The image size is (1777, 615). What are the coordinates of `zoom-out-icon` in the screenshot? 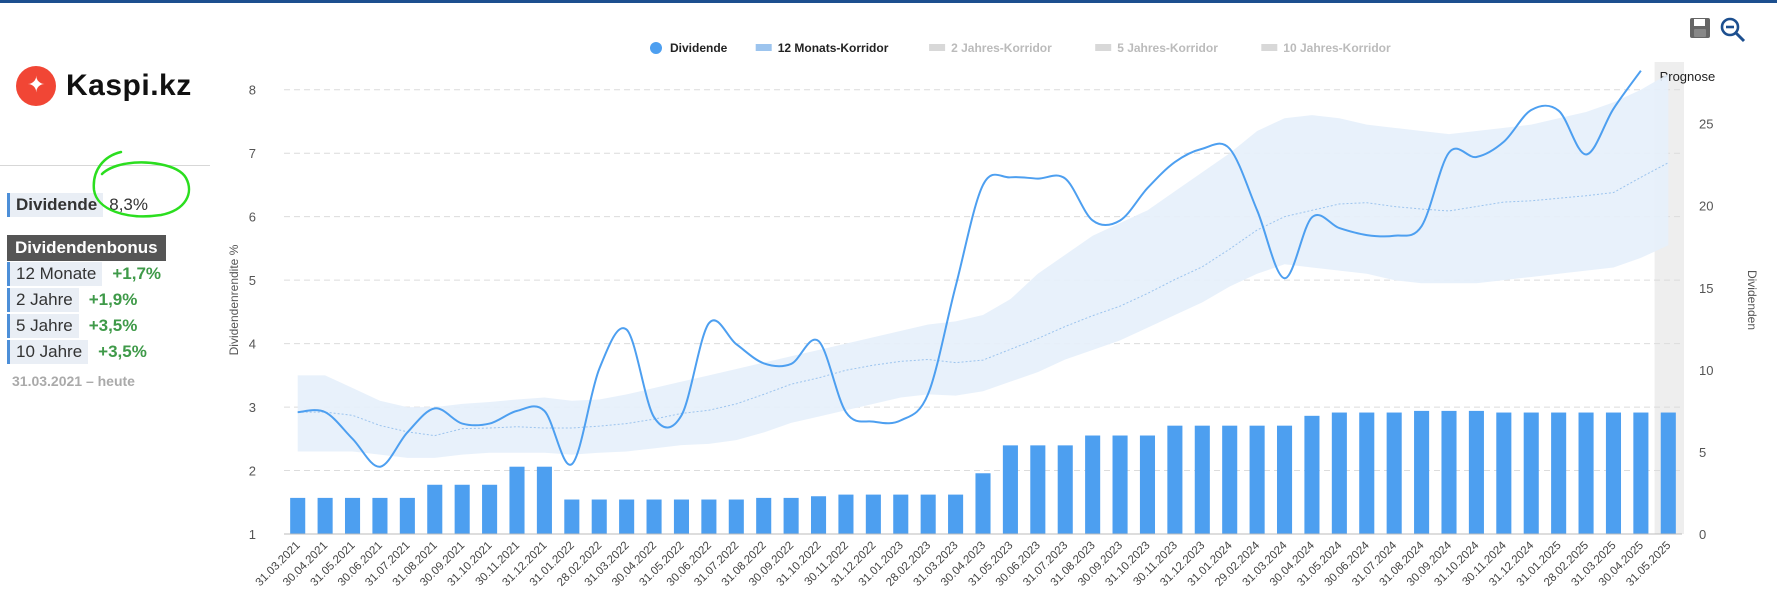 It's located at (1733, 30).